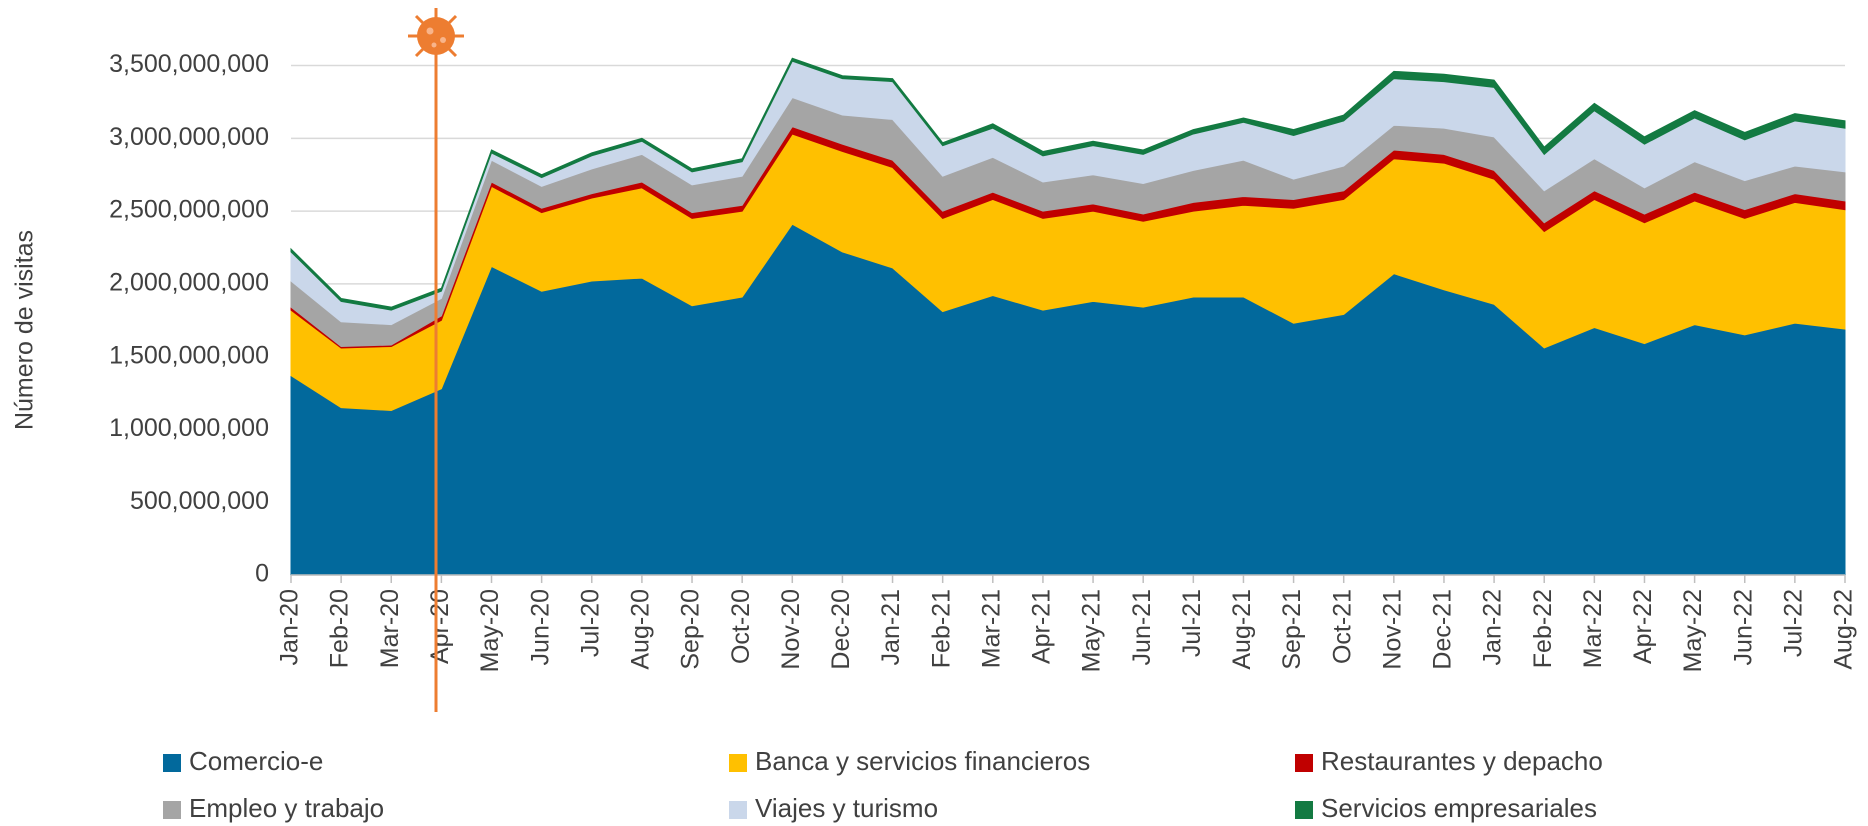 The width and height of the screenshot is (1868, 826). I want to click on y-tick-label: 2,500,000,000, so click(189, 210).